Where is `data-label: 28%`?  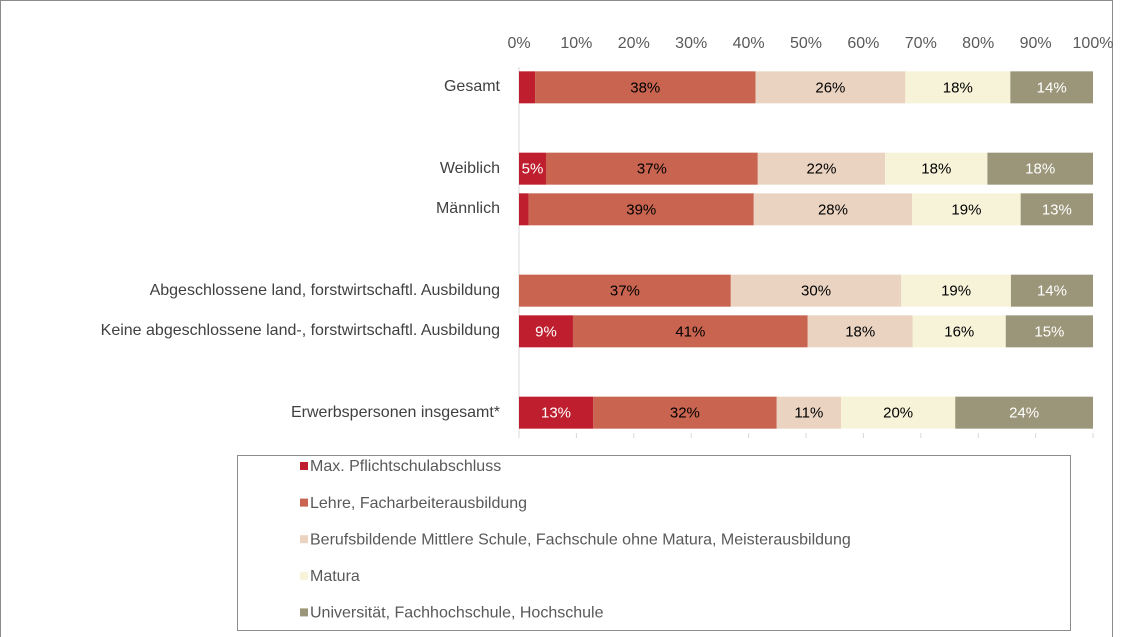
data-label: 28% is located at coordinates (833, 209).